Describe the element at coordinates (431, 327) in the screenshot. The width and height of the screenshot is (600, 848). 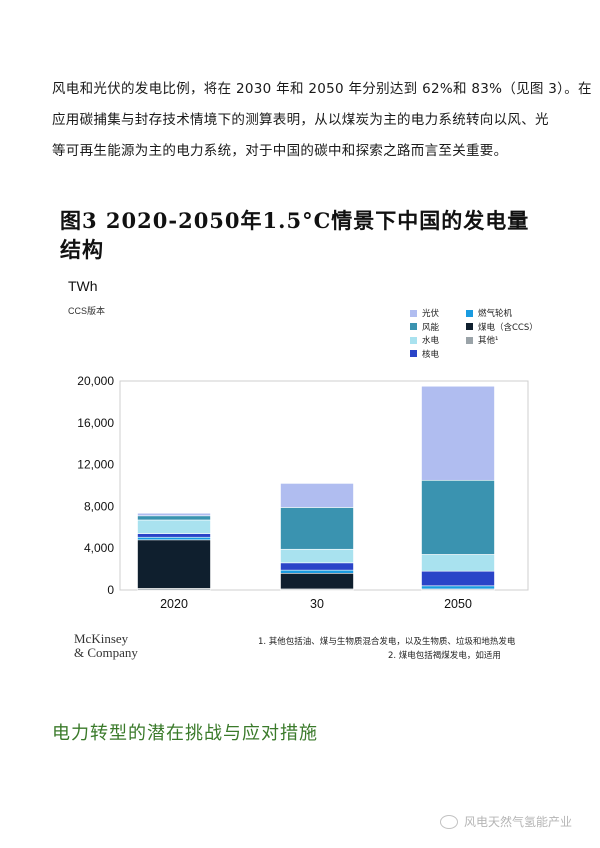
I see `legend-label: 风能` at that location.